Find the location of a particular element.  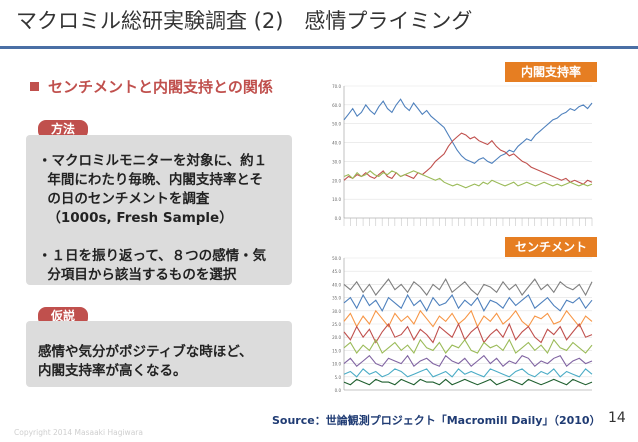

sentiment-series-2-line is located at coordinates (468, 302).